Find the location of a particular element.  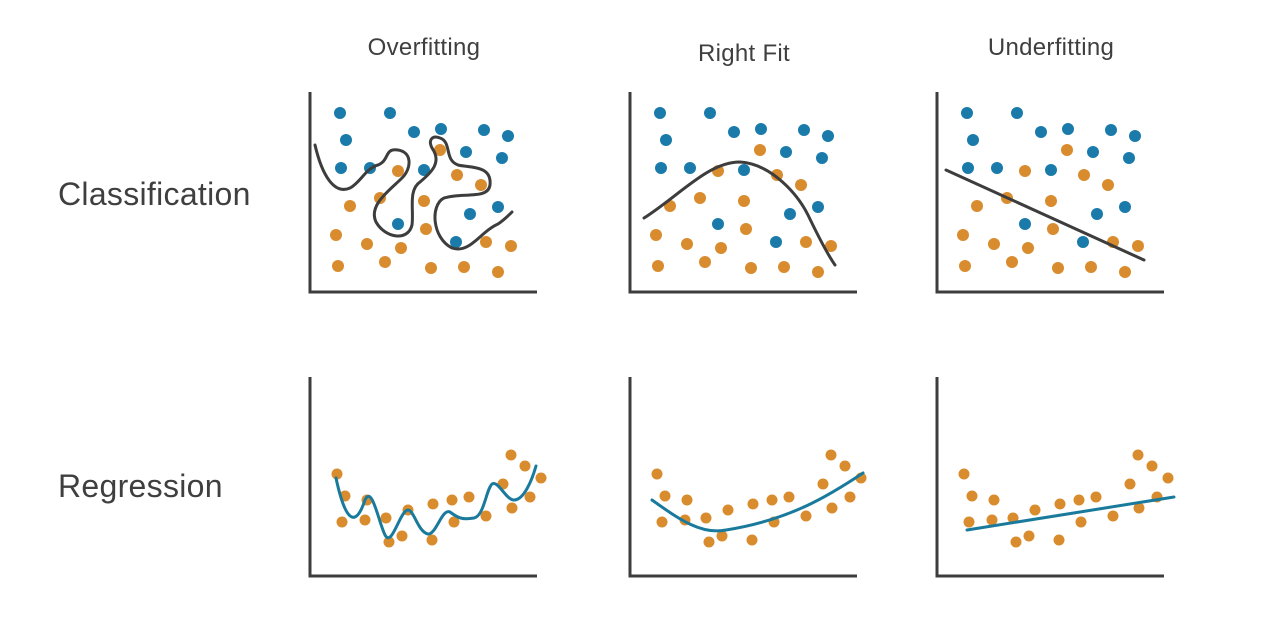

row-label-classification: Classification is located at coordinates (154, 194).